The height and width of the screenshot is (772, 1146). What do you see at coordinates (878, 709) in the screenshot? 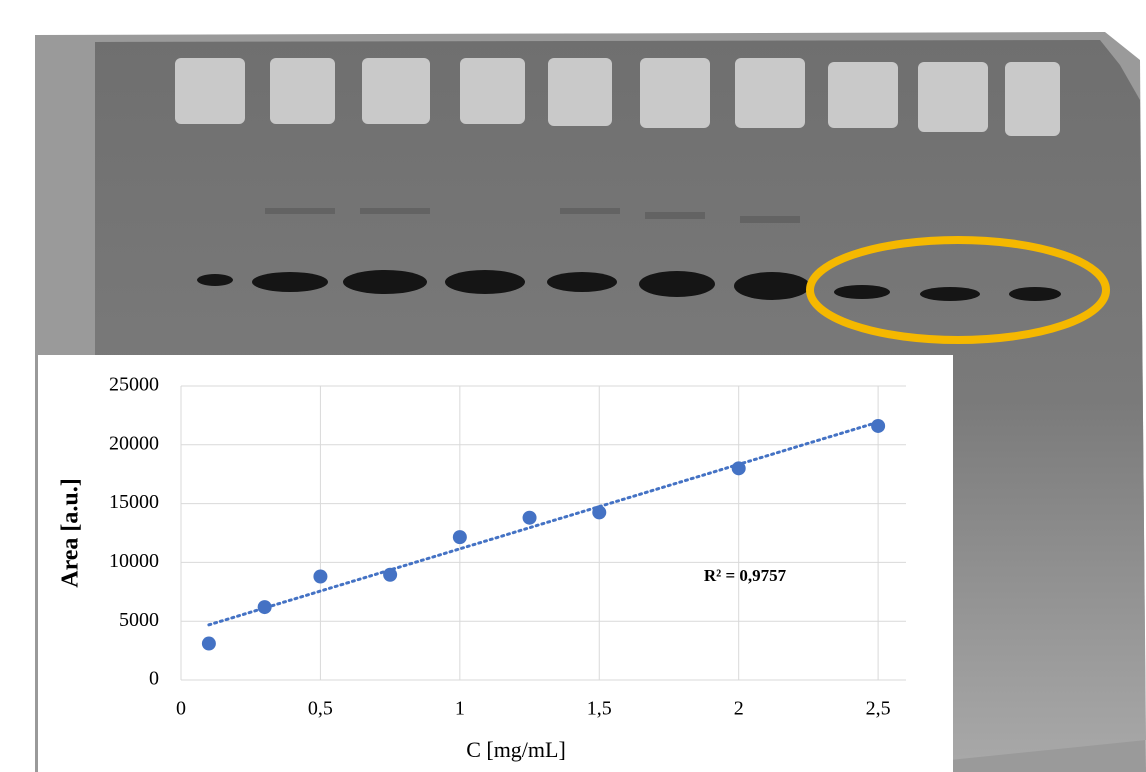
I see `x-tick-label: 2,5` at bounding box center [878, 709].